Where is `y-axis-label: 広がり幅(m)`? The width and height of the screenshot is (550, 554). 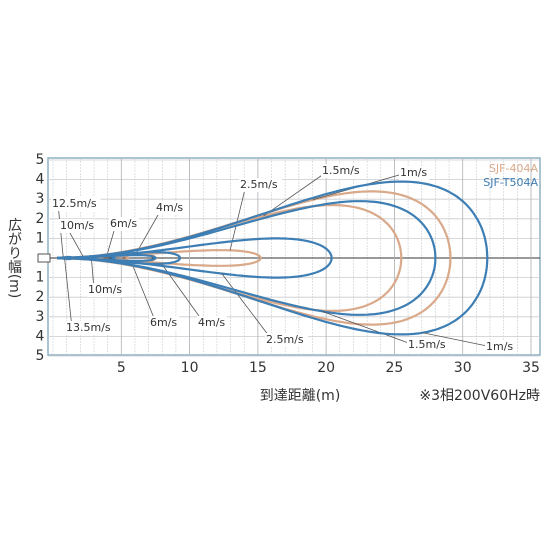
y-axis-label: 広がり幅(m) is located at coordinates (14, 258).